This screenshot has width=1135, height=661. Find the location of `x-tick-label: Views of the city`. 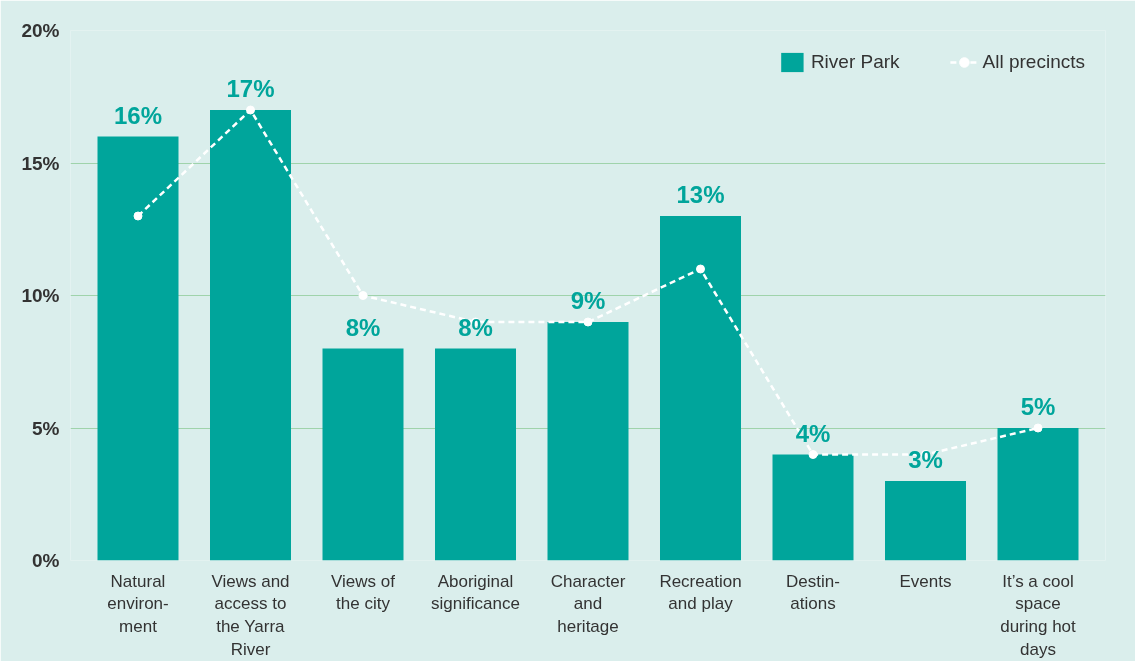

x-tick-label: Views of the city is located at coordinates (363, 592).